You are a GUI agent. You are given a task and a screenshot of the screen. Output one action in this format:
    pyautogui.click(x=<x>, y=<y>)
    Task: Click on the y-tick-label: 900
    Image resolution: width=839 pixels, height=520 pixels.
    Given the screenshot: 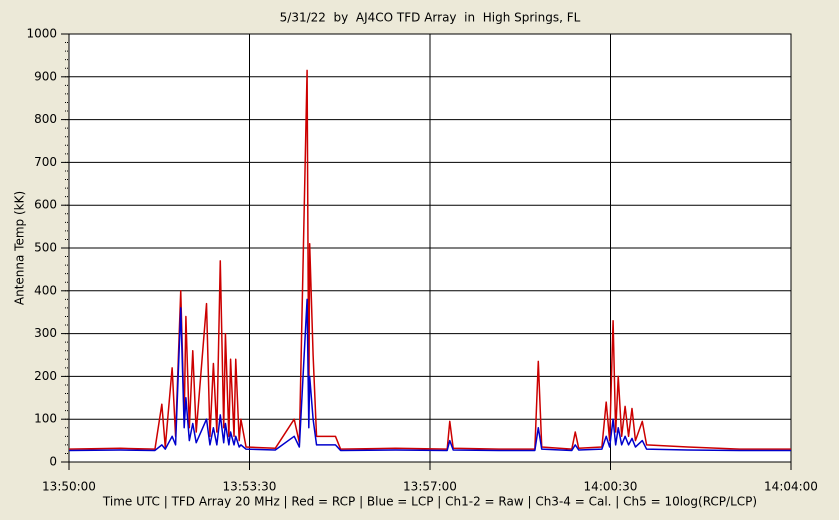 What is the action you would take?
    pyautogui.click(x=45, y=76)
    